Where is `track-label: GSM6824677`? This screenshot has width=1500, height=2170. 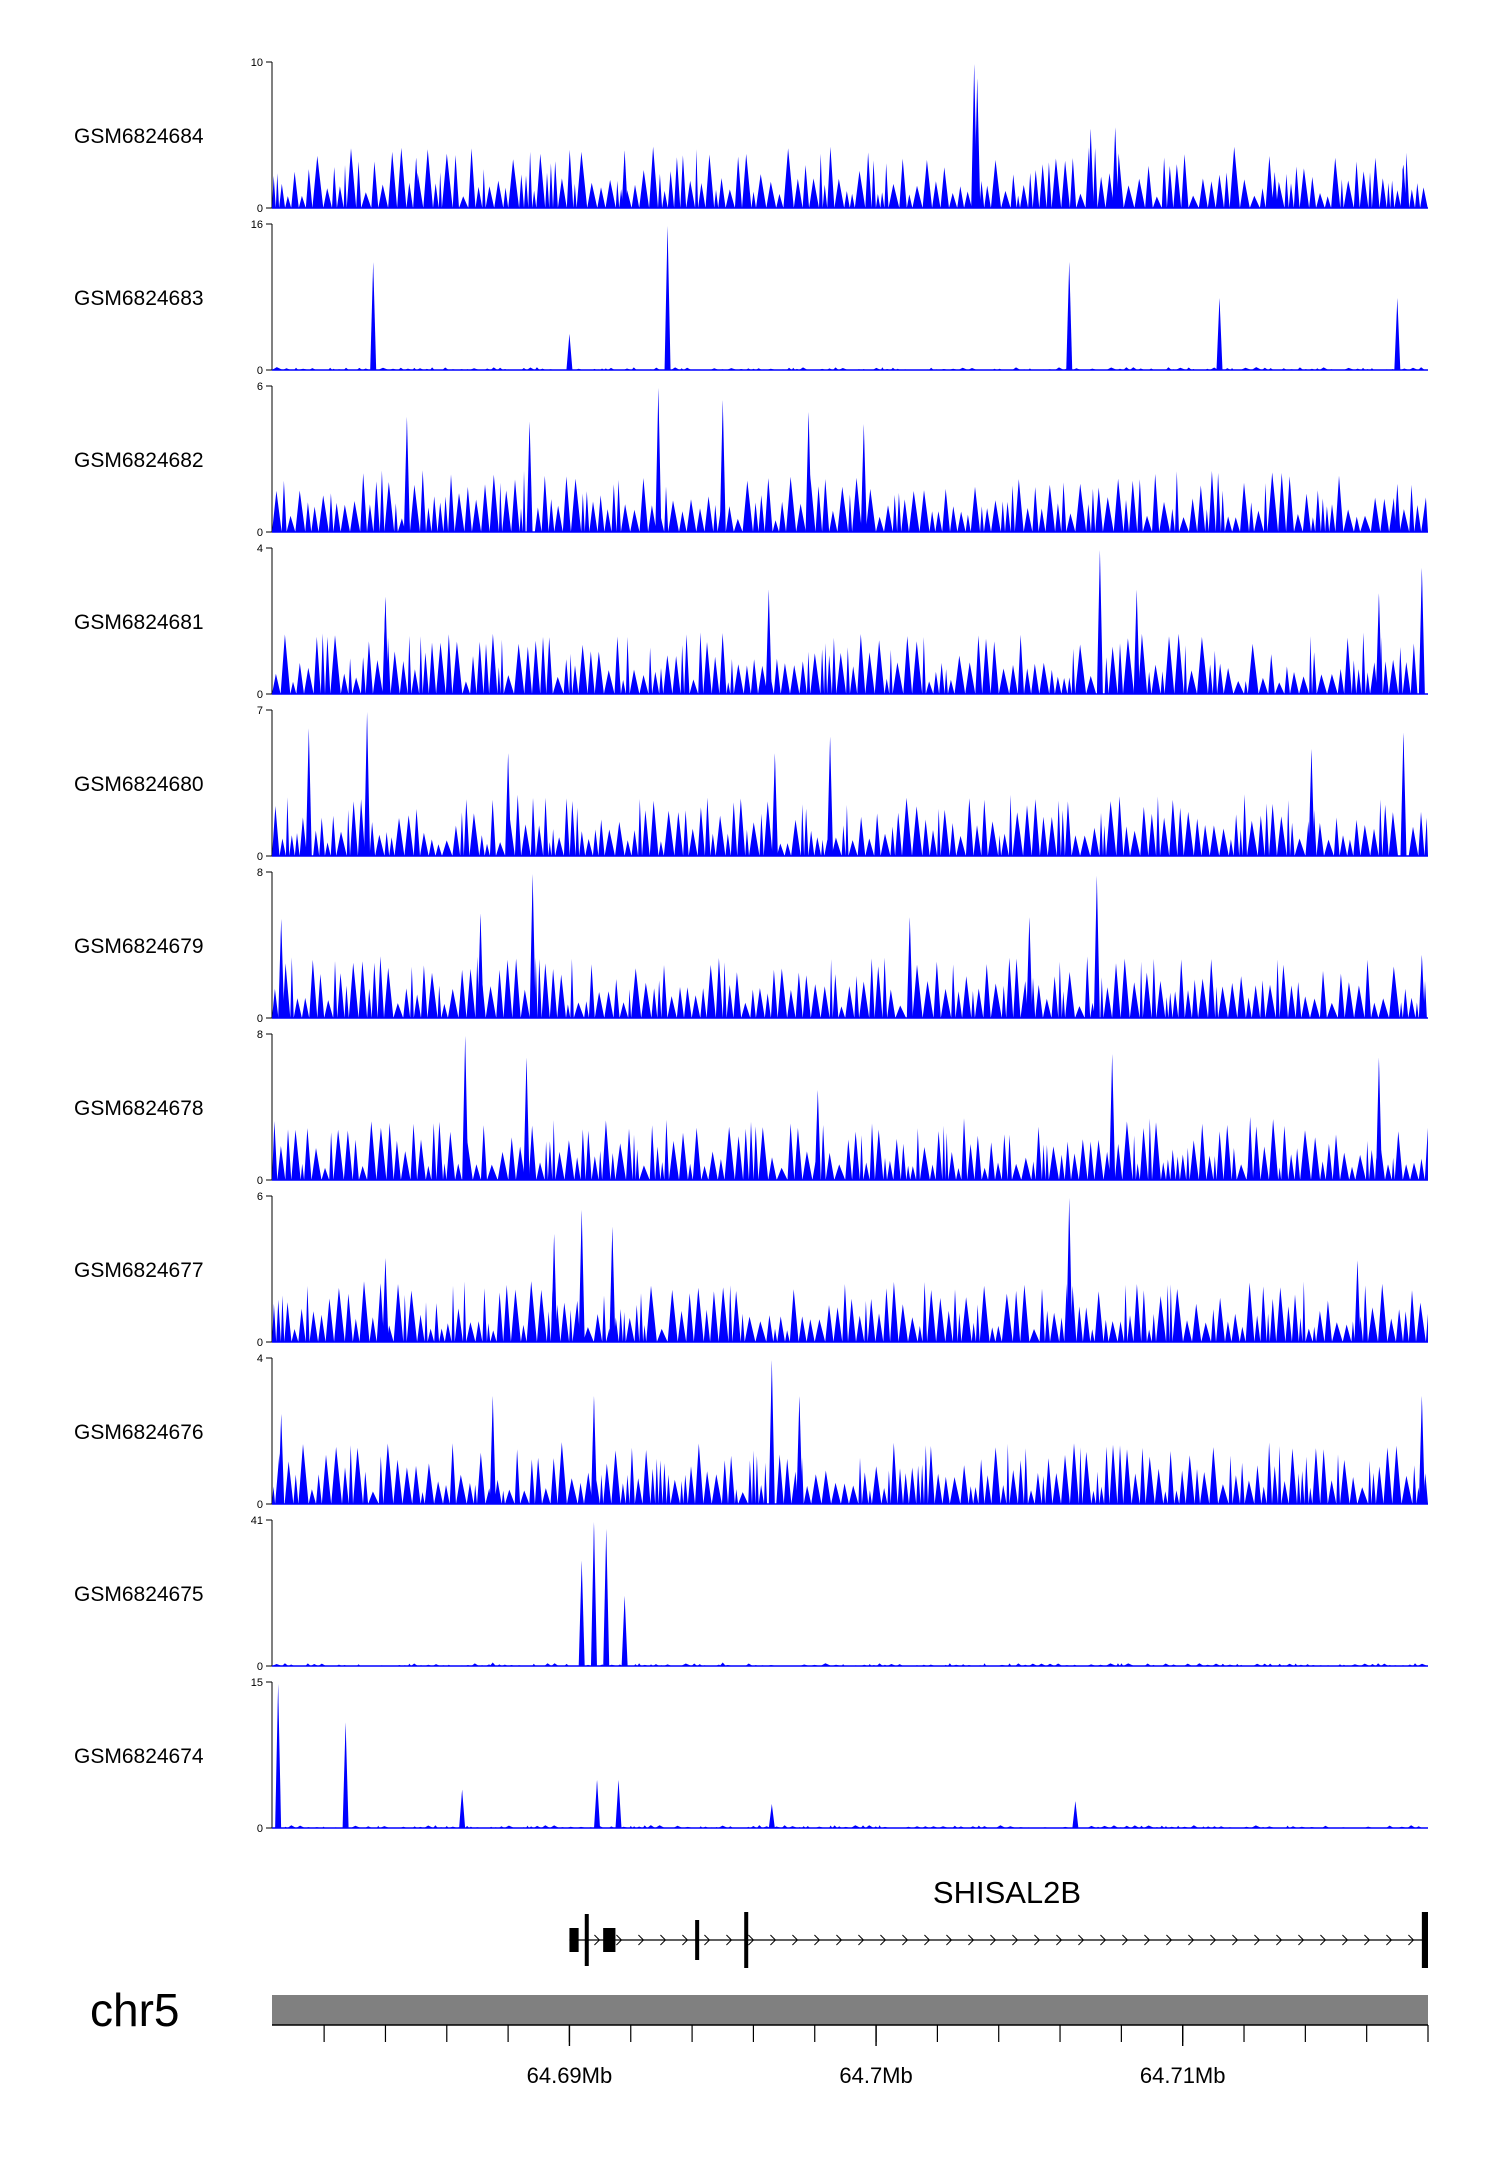
track-label: GSM6824677 is located at coordinates (139, 1270).